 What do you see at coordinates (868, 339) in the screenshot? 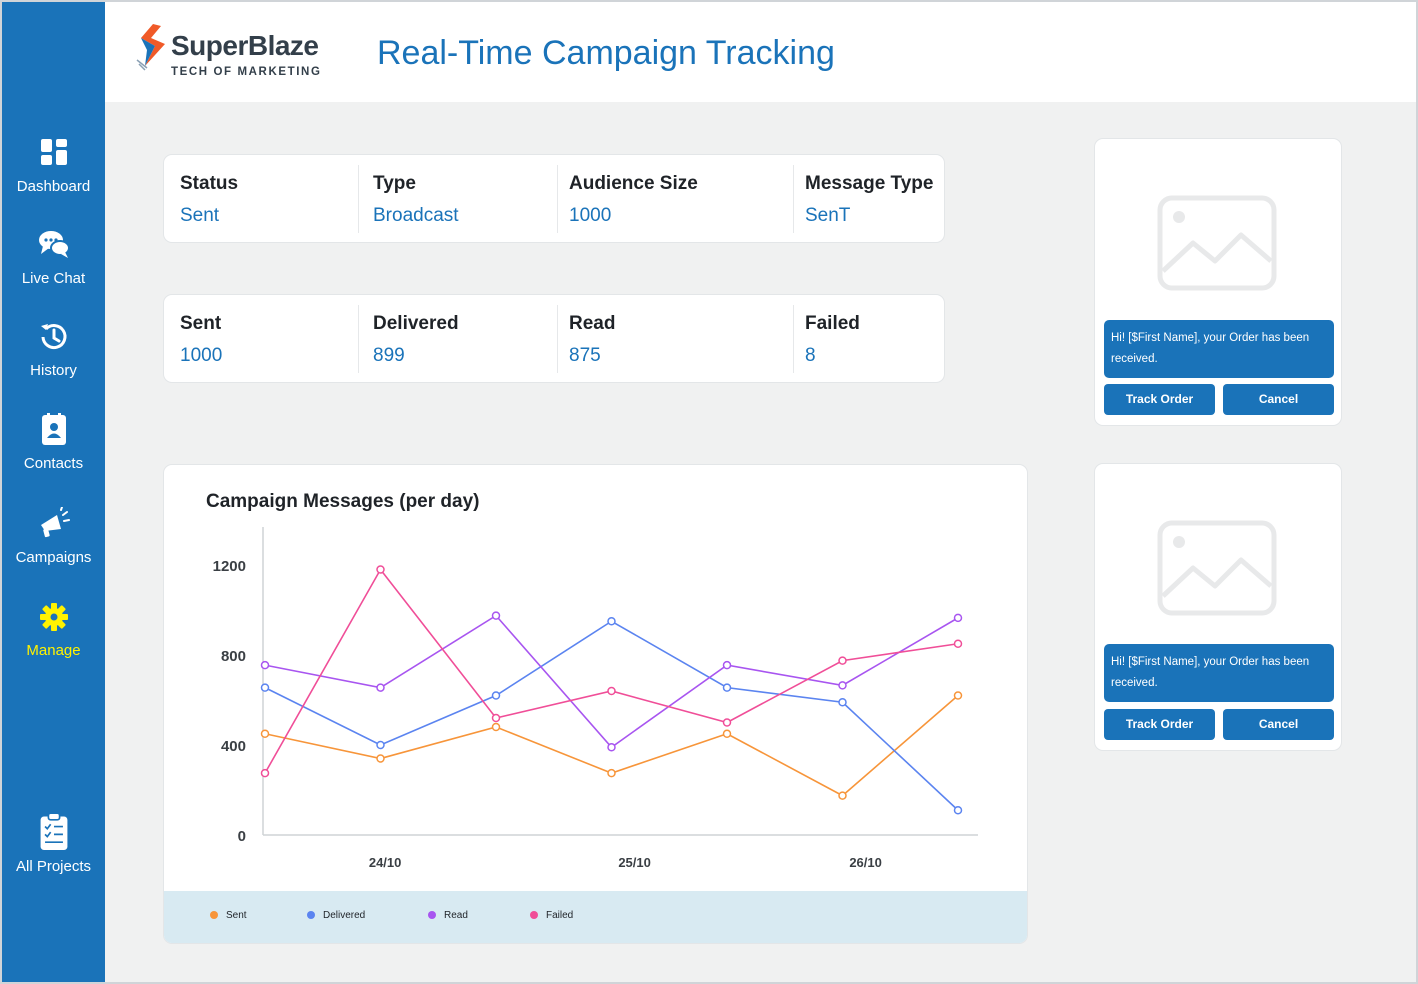
I see `failed-field: Failed 8` at bounding box center [868, 339].